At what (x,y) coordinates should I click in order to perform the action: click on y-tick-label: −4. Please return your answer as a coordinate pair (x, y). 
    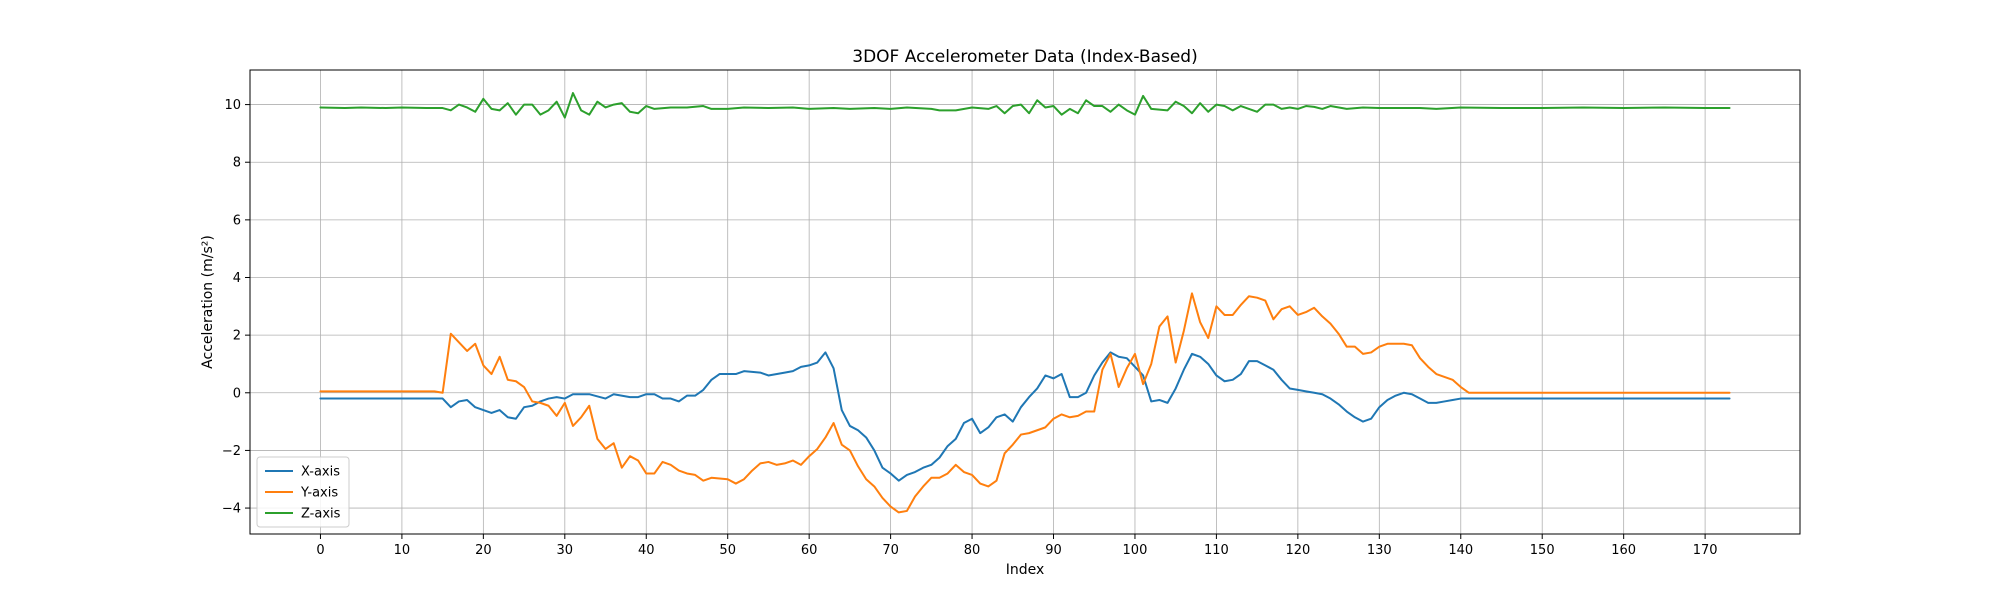
    Looking at the image, I should click on (231, 509).